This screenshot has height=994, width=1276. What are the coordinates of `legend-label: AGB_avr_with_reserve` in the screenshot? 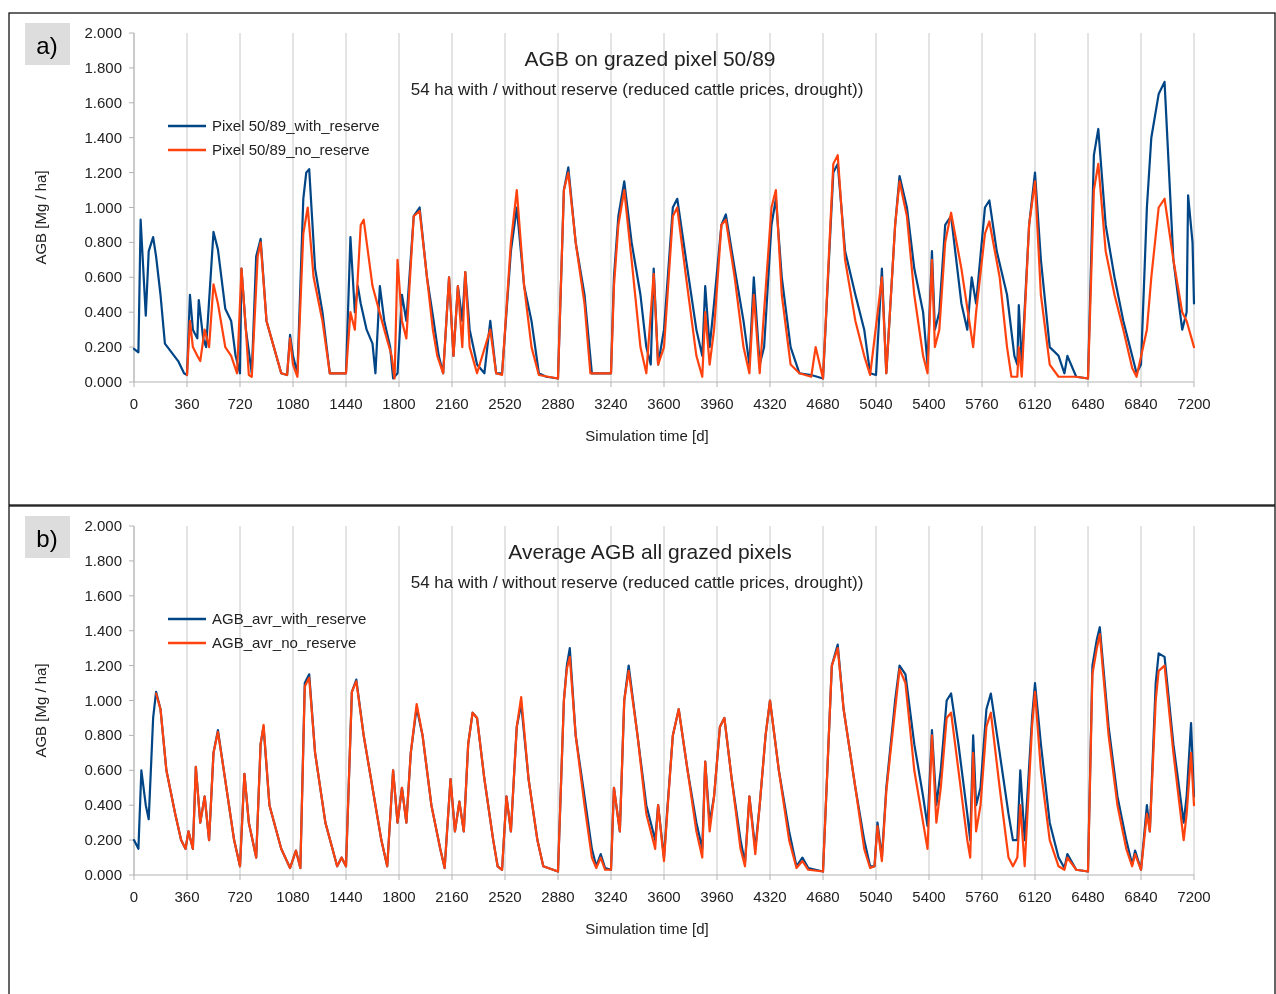 It's located at (289, 618).